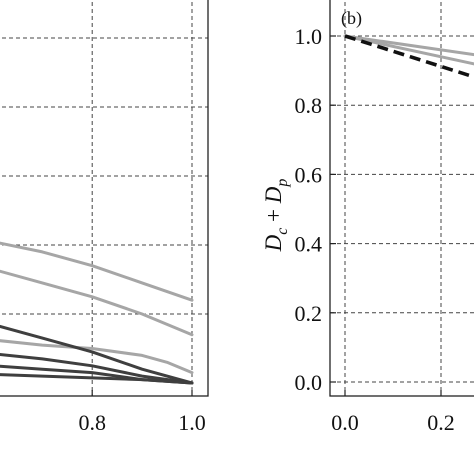 This screenshot has width=474, height=474. I want to click on y-tick-label: 0.8, so click(309, 105).